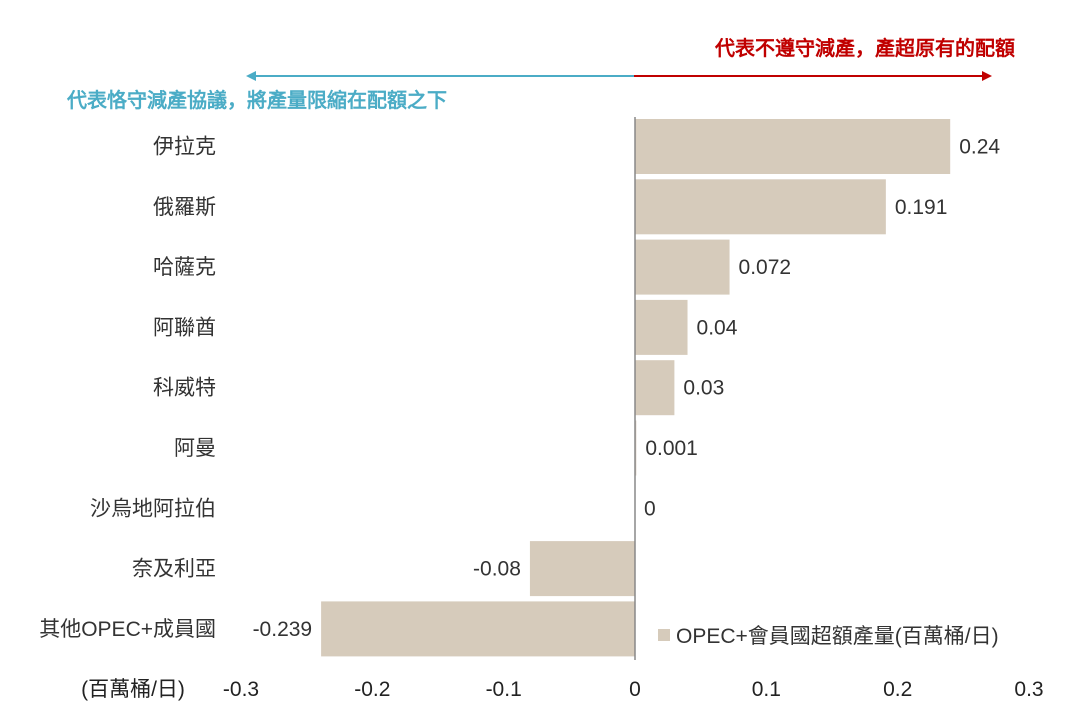  What do you see at coordinates (650, 508) in the screenshot?
I see `value-label: 0` at bounding box center [650, 508].